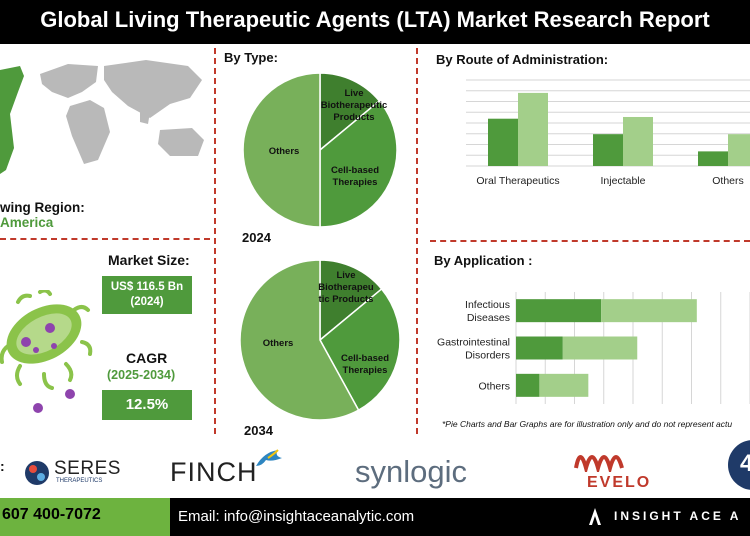 This screenshot has height=536, width=750. What do you see at coordinates (745, 463) in the screenshot?
I see `fourth-logo-text: 4` at bounding box center [745, 463].